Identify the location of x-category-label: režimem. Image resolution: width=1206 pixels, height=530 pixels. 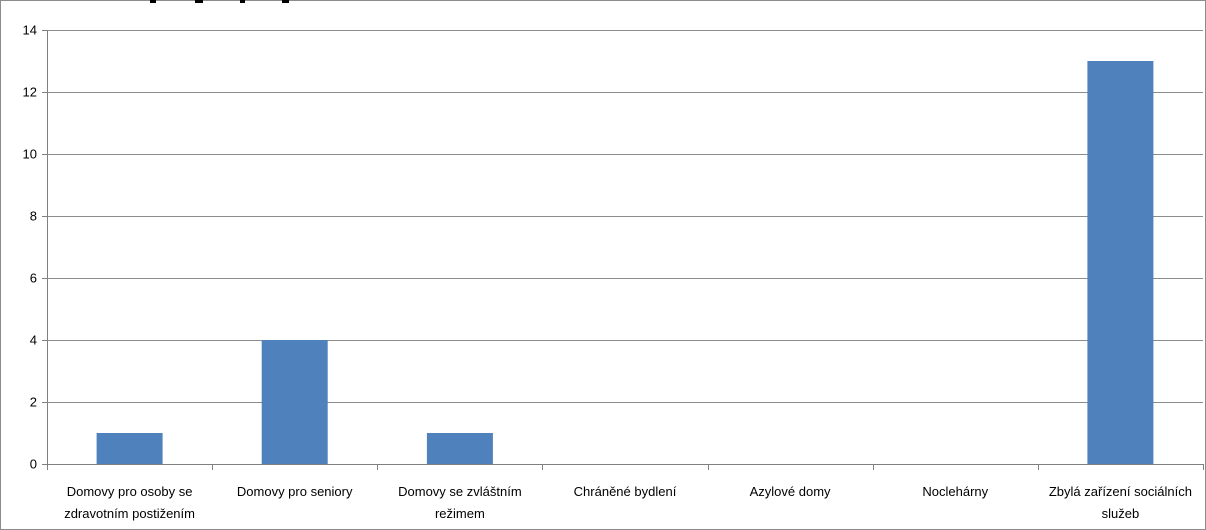
(460, 513).